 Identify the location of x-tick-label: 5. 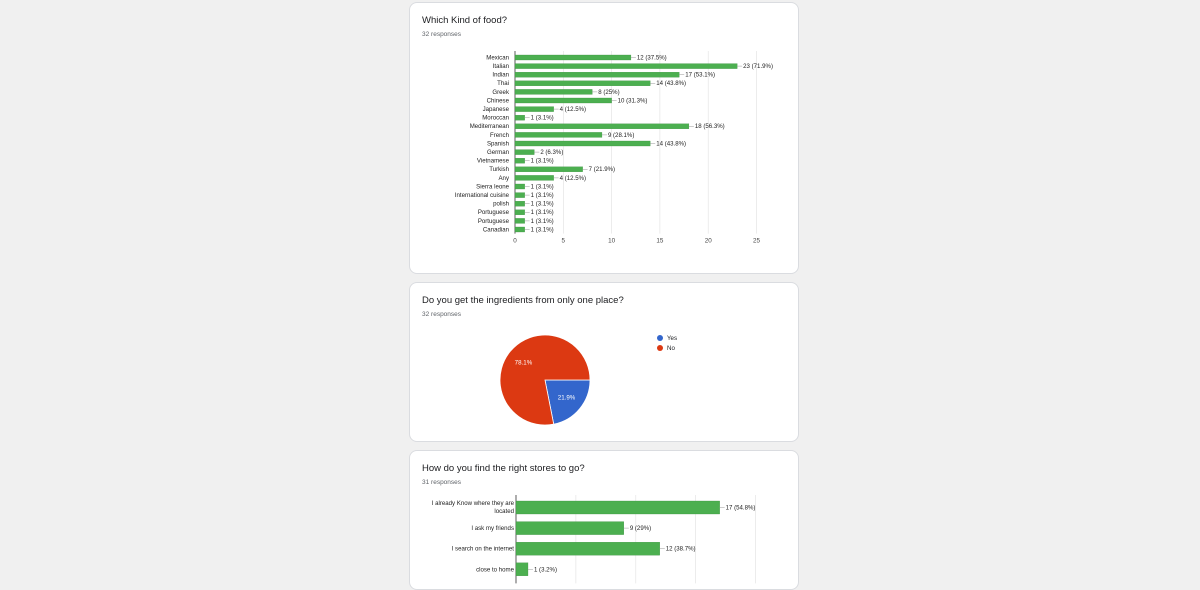
(564, 241).